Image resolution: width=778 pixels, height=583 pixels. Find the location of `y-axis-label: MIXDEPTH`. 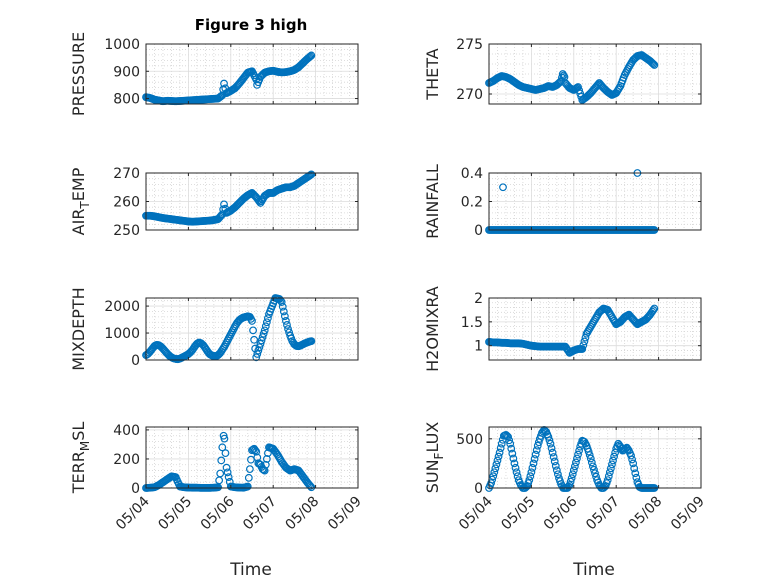

y-axis-label: MIXDEPTH is located at coordinates (78, 328).